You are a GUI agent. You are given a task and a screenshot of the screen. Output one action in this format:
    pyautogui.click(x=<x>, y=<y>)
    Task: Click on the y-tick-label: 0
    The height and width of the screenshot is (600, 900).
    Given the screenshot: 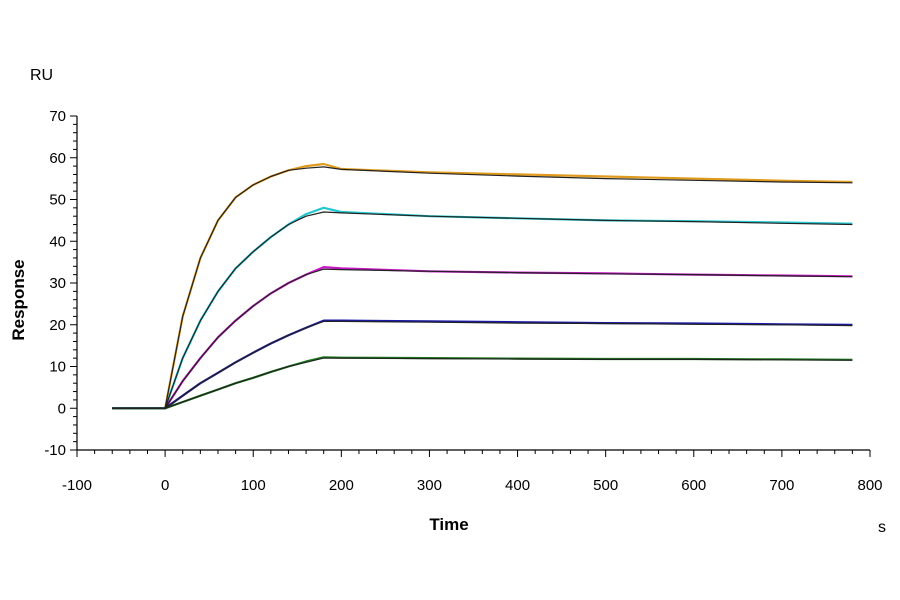 What is the action you would take?
    pyautogui.click(x=62, y=408)
    